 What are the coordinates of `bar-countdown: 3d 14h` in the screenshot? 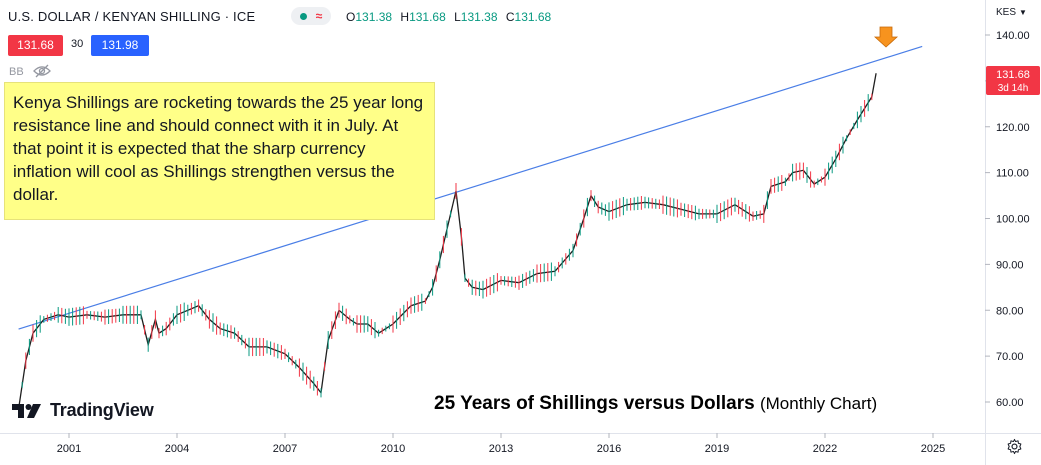 It's located at (1013, 88).